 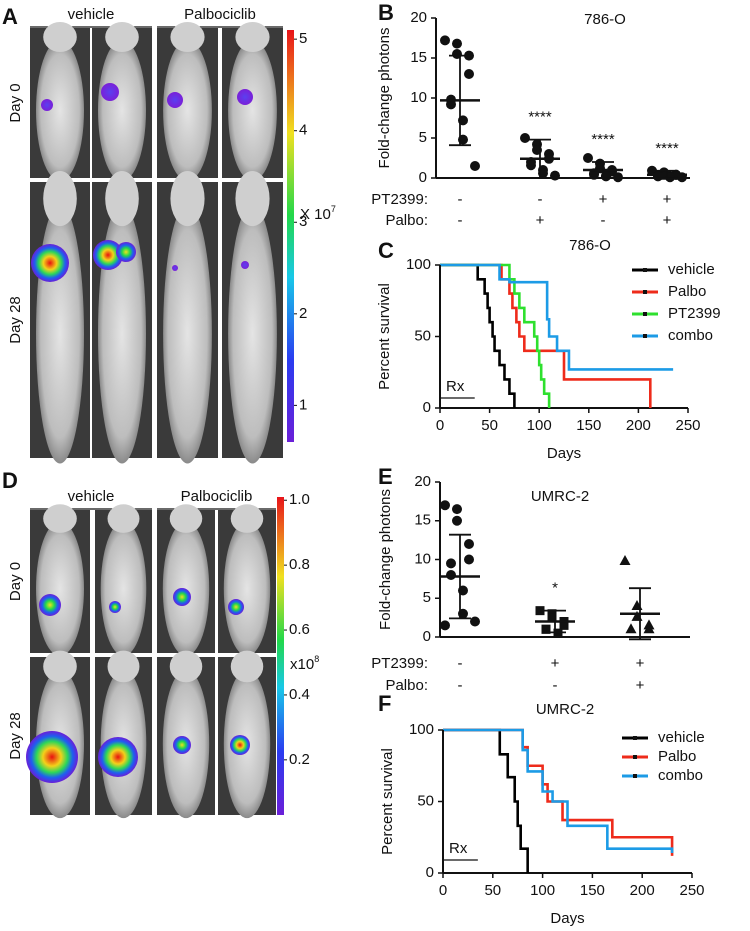 I want to click on chart-title: UMRC-2, so click(x=565, y=709).